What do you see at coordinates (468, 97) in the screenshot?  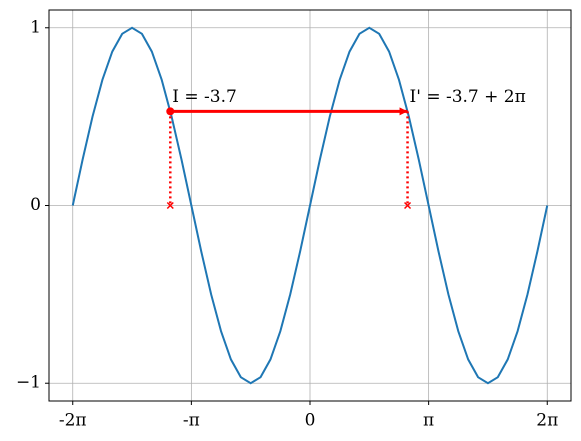 I see `annotation-label: I' = -3.7 + 2π` at bounding box center [468, 97].